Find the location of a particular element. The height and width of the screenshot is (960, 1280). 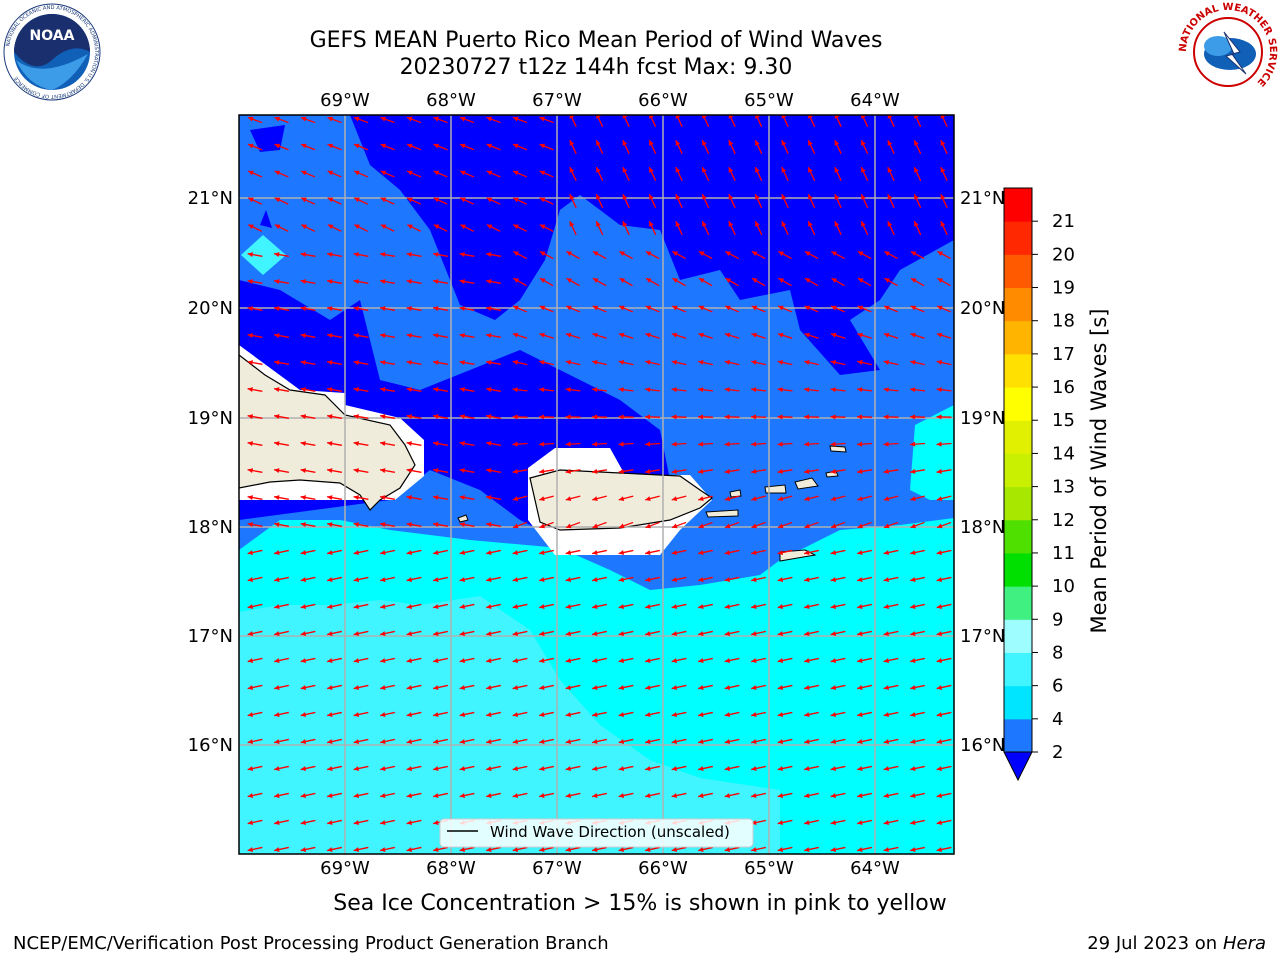

colorbar-tick-label: 21 is located at coordinates (1063, 221).